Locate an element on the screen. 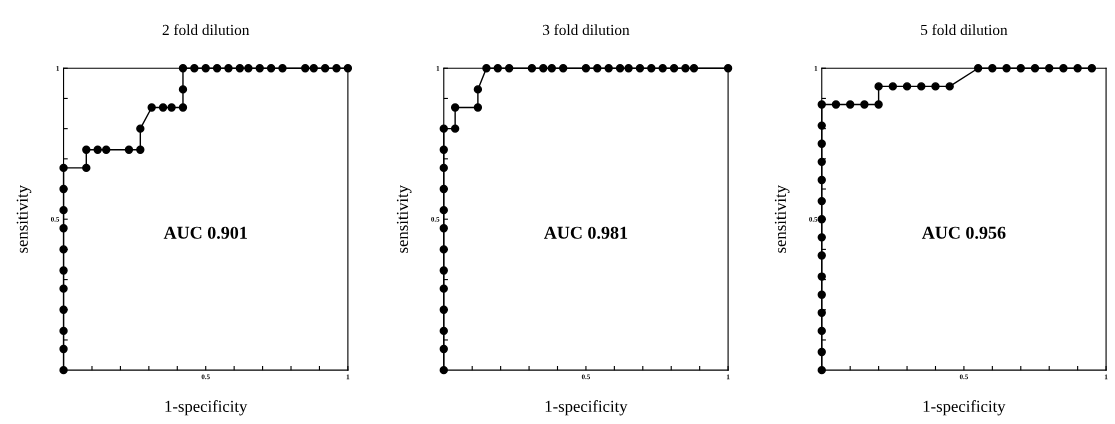 Image resolution: width=1115 pixels, height=424 pixels. chart-title: 5 fold dilution is located at coordinates (964, 30).